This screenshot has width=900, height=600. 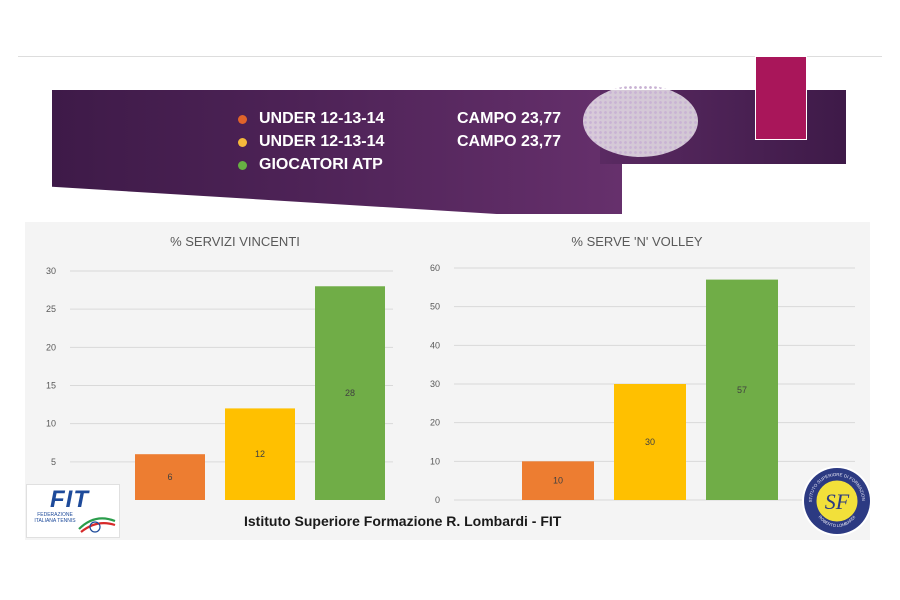 What do you see at coordinates (640, 121) in the screenshot?
I see `decorative-dot-pattern` at bounding box center [640, 121].